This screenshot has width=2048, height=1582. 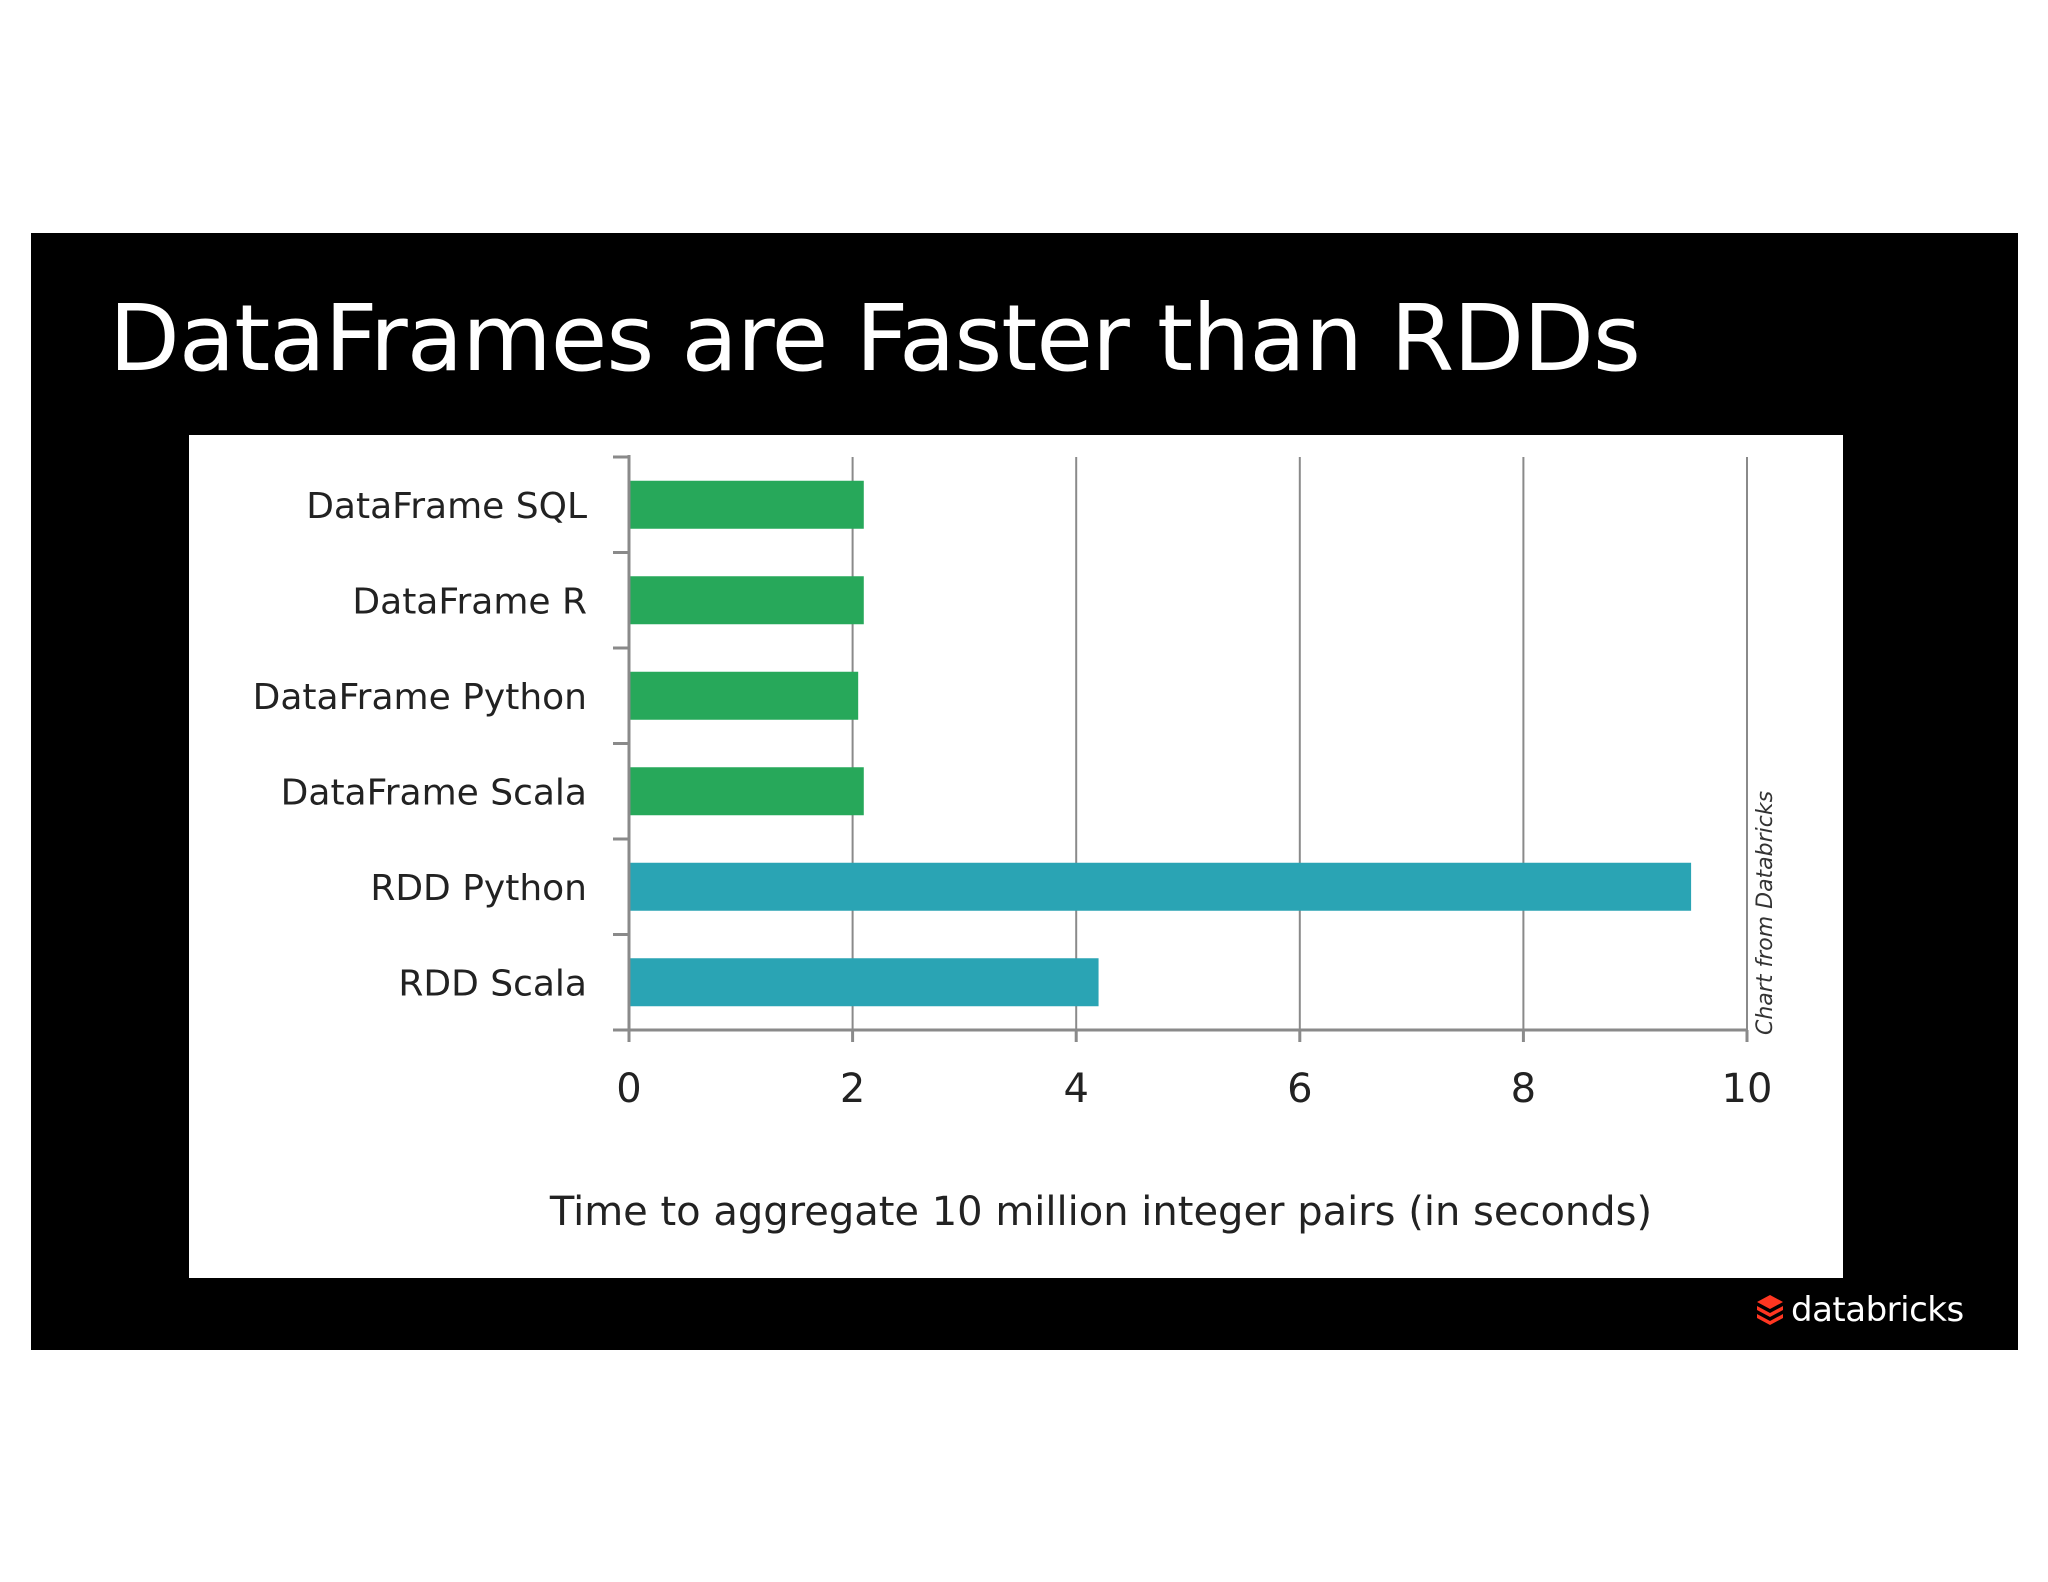 I want to click on category-label: DataFrame Python, so click(x=420, y=697).